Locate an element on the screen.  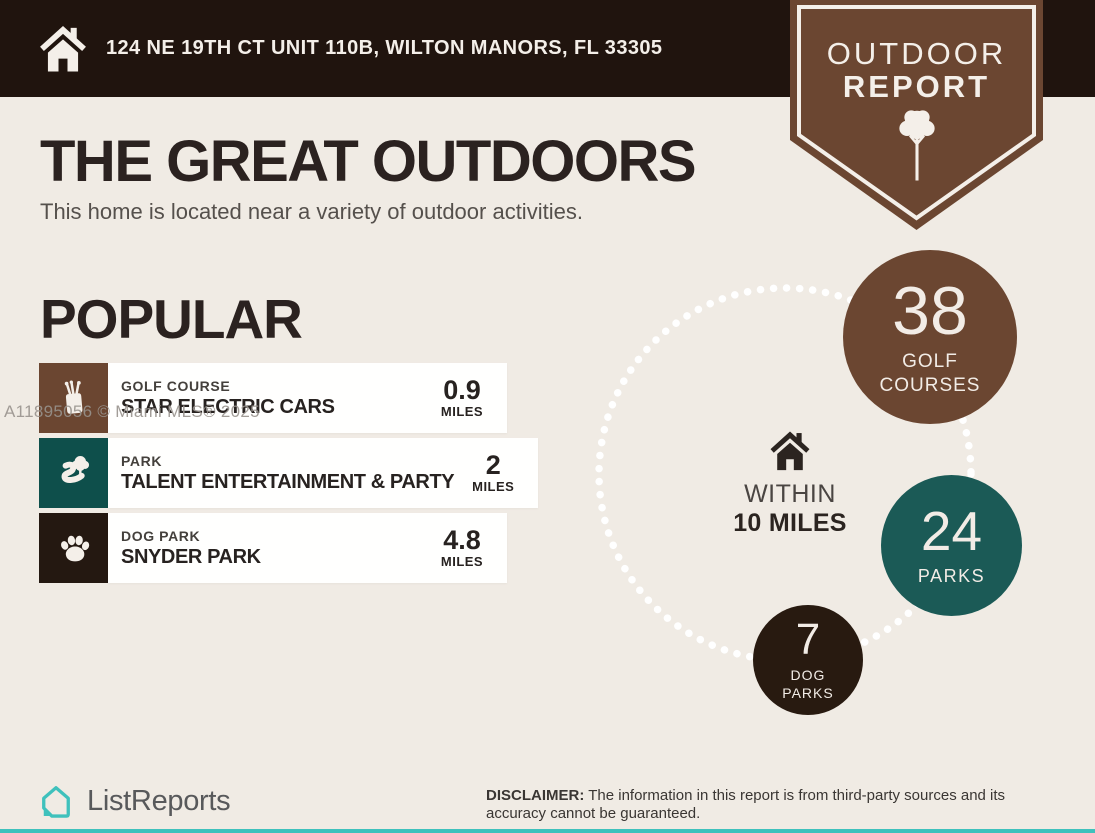
place-name: TALENT ENTERTAINMENT & PARTY is located at coordinates (288, 481).